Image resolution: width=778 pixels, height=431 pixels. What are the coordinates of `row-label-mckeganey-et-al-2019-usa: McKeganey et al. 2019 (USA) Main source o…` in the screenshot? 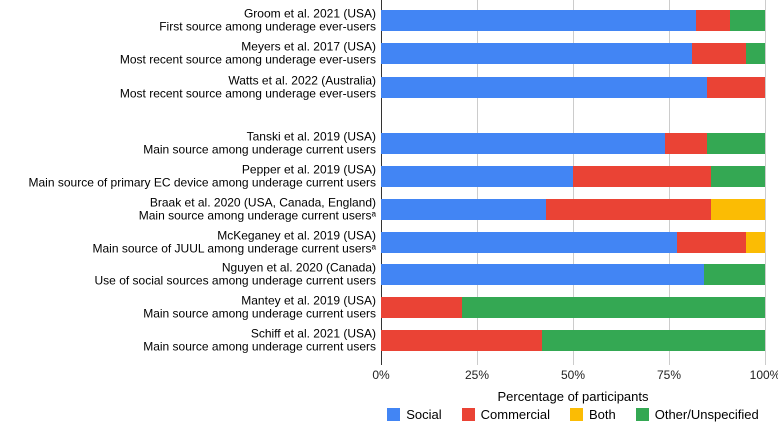 It's located at (188, 242).